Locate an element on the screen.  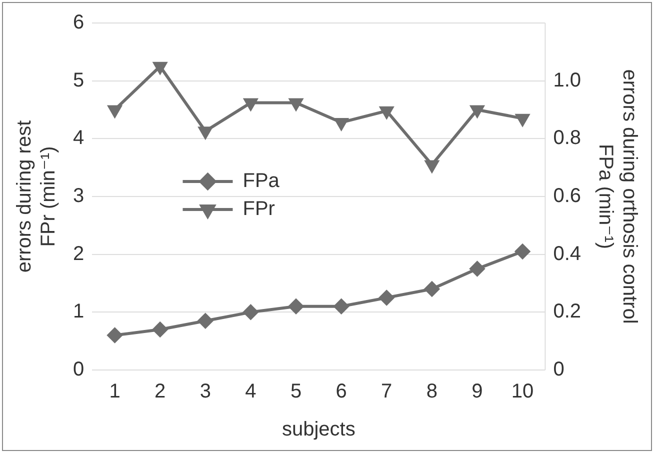
legend-label: FPa is located at coordinates (261, 181).